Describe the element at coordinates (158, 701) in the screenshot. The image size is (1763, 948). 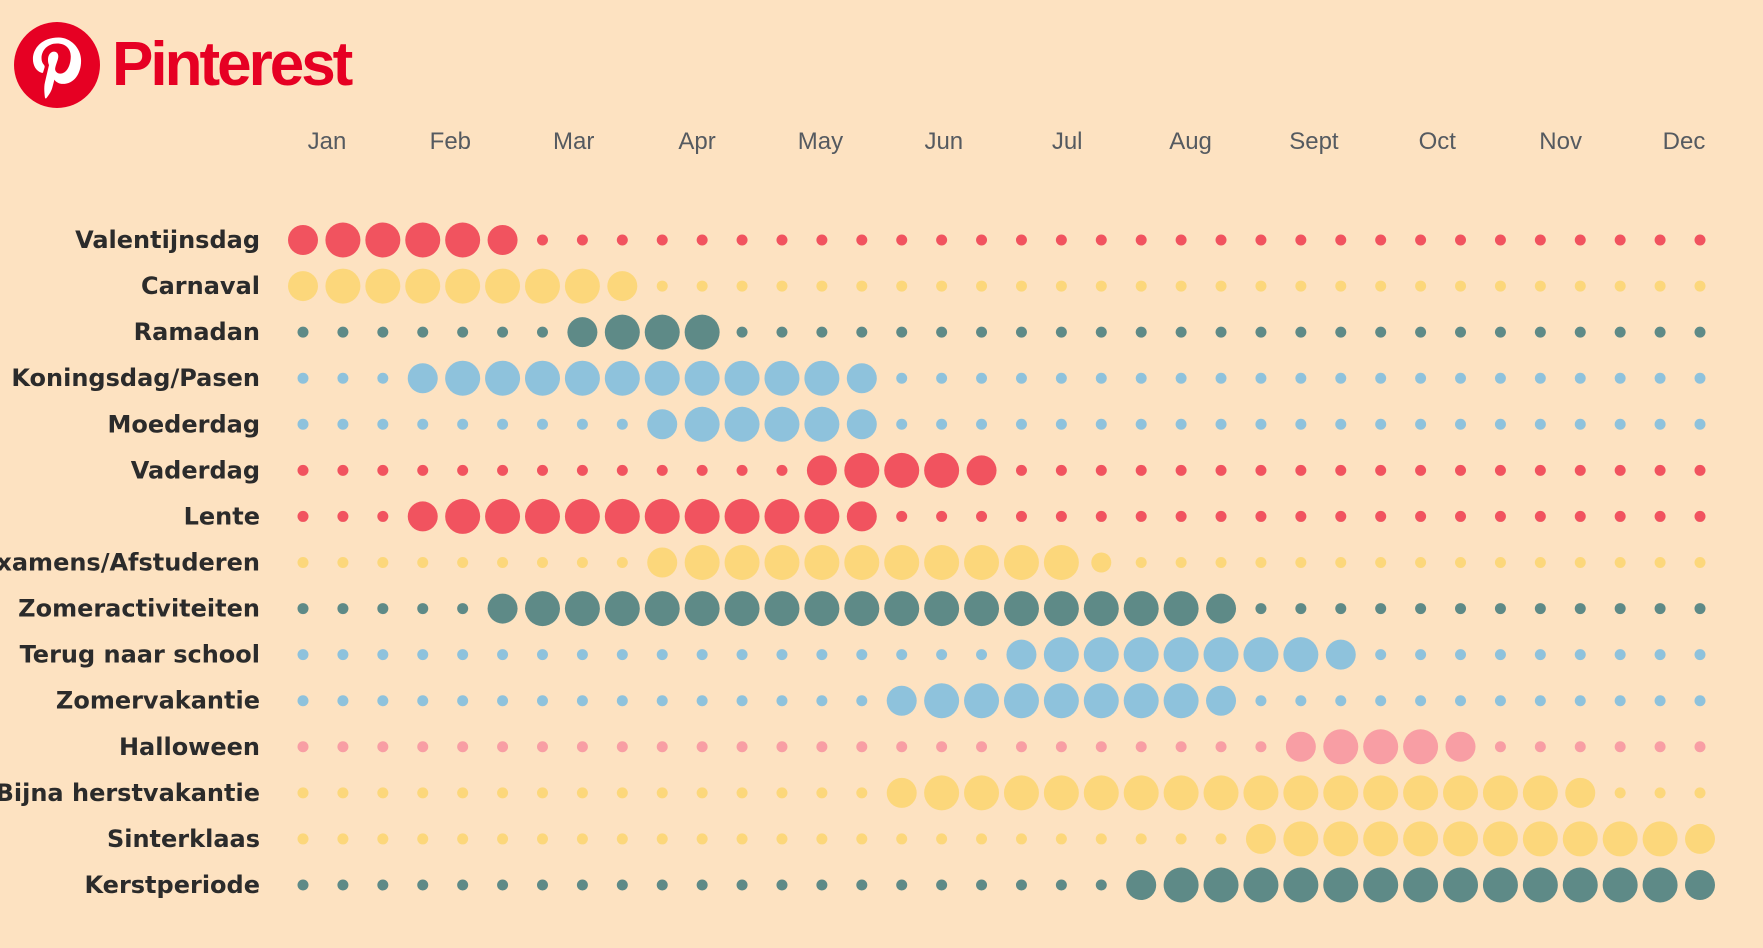
I see `row-label: Zomervakantie` at that location.